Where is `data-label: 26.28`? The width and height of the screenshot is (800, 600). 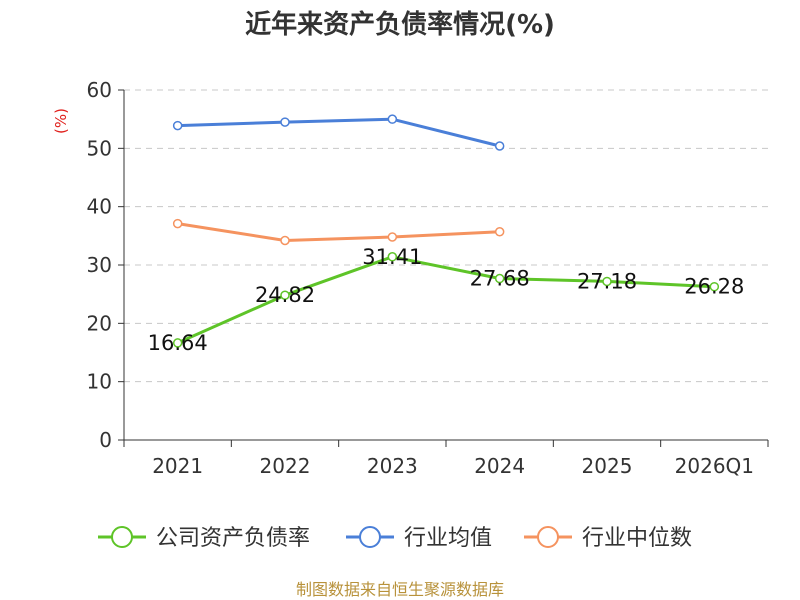 data-label: 26.28 is located at coordinates (714, 287).